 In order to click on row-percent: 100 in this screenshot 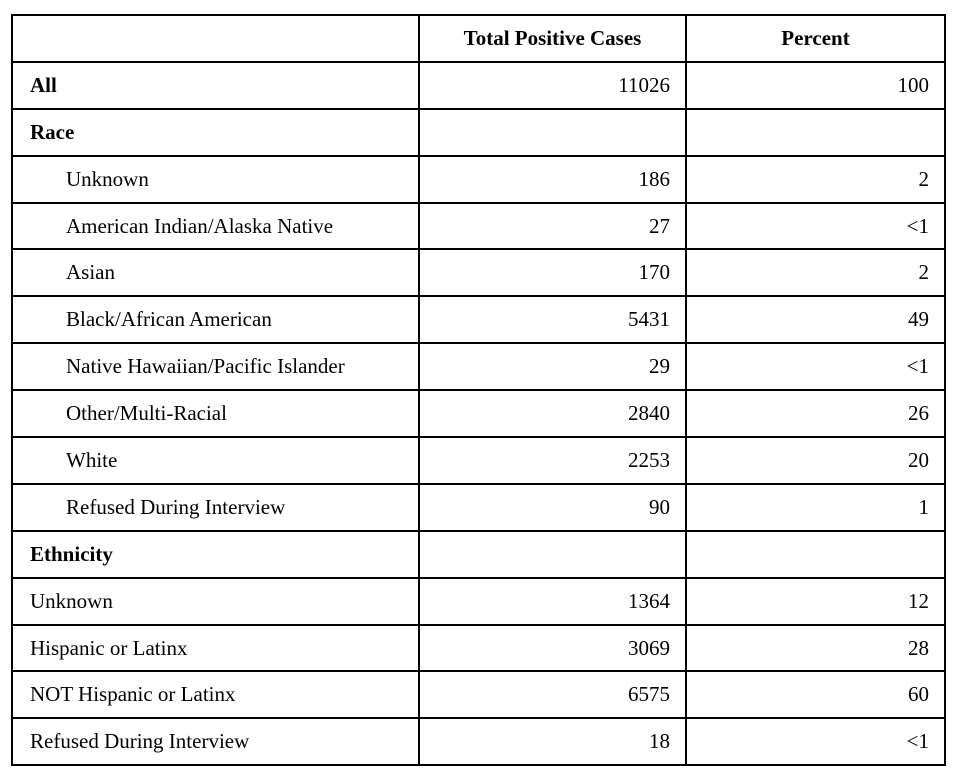, I will do `click(815, 85)`.